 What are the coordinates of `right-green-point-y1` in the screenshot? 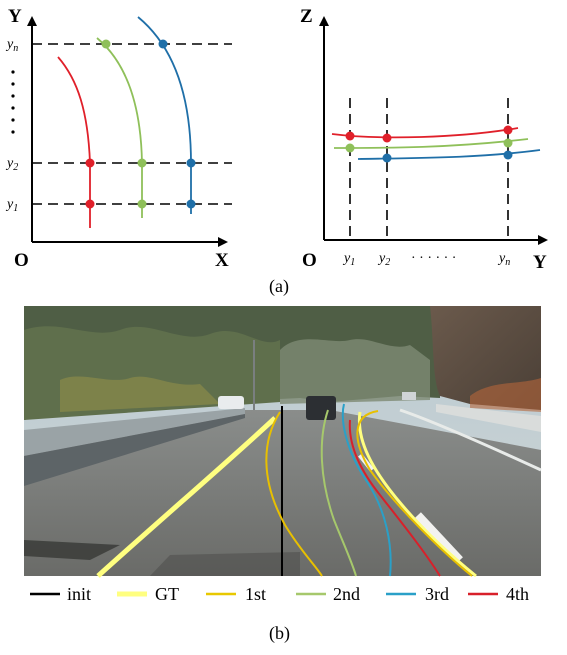 It's located at (350, 148).